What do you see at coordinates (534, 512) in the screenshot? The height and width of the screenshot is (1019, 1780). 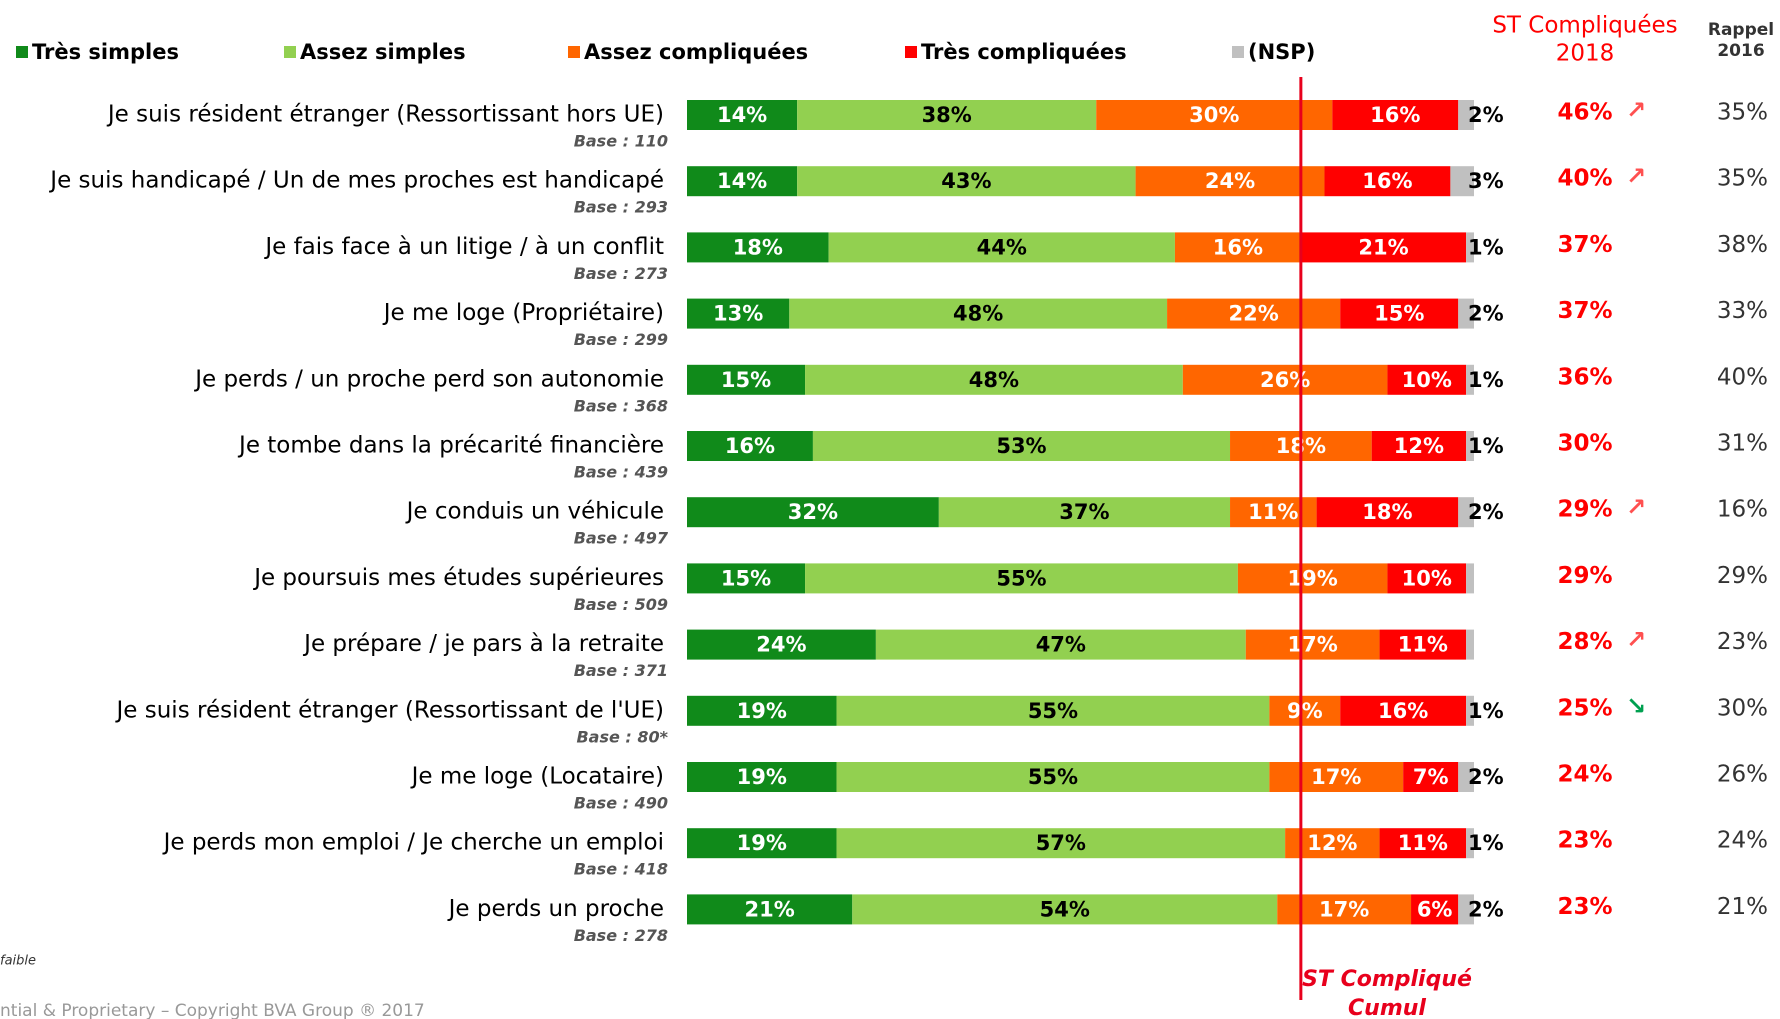 I see `category-label: Je conduis un véhicule` at bounding box center [534, 512].